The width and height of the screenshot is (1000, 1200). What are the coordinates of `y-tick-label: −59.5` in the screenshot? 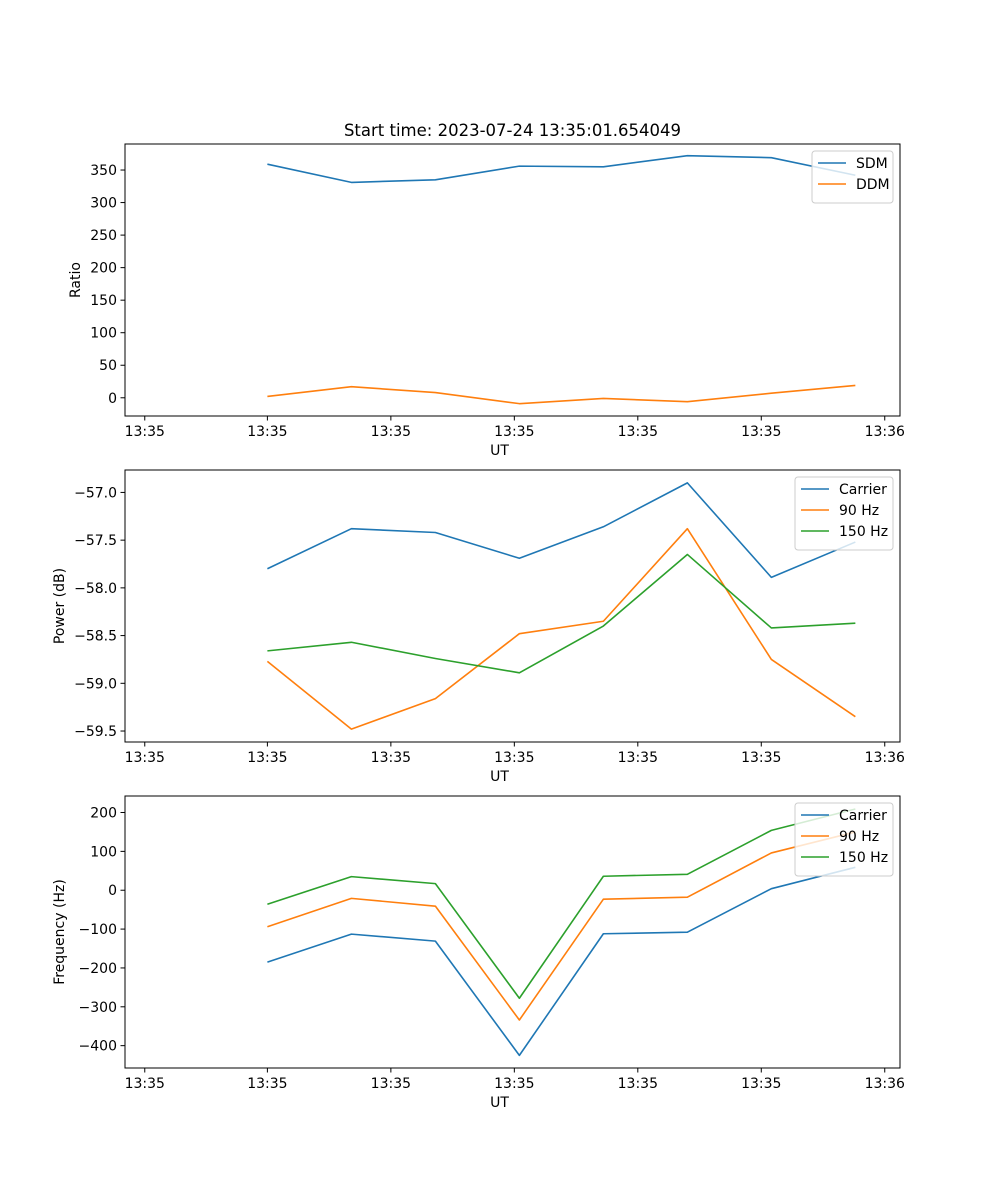 It's located at (95, 732).